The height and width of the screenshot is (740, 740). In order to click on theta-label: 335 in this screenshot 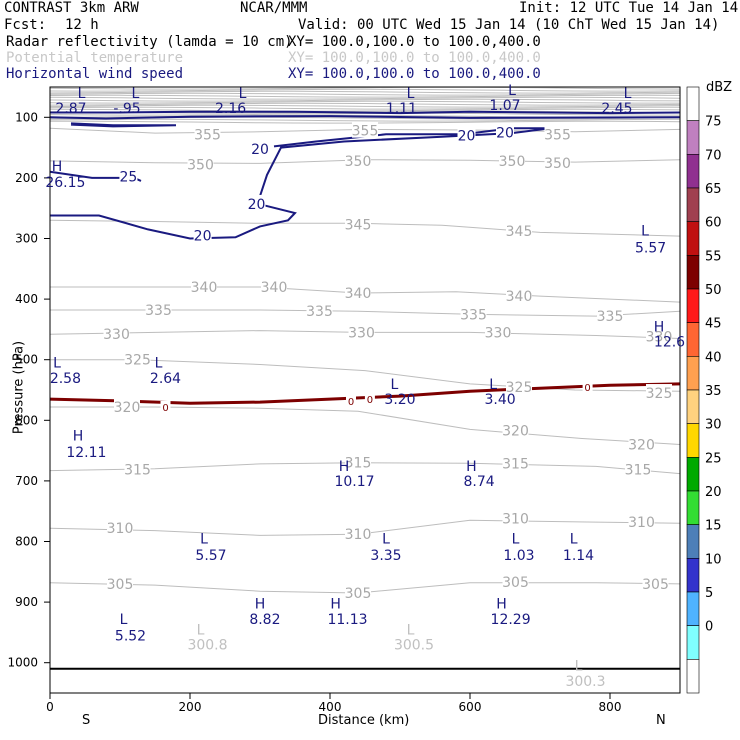, I will do `click(610, 317)`.